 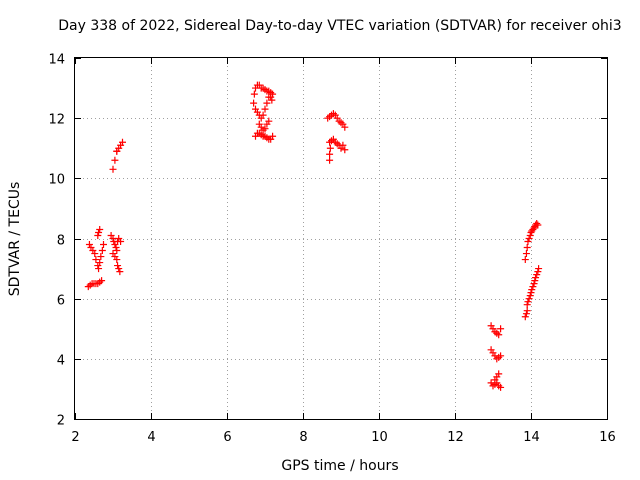 What do you see at coordinates (15, 239) in the screenshot?
I see `y-axis-label: SDTVAR / TECUs` at bounding box center [15, 239].